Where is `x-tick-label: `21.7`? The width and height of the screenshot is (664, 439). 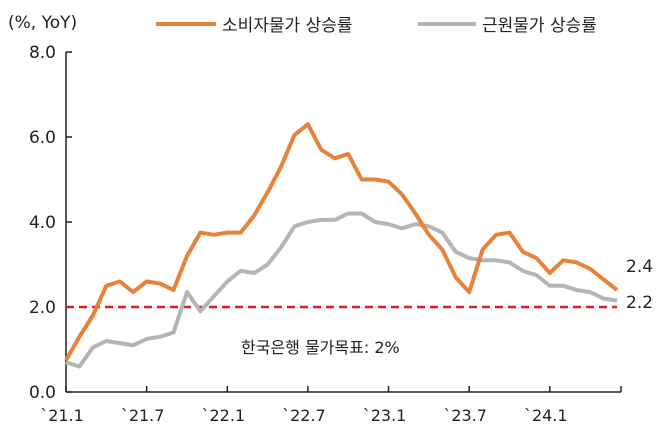
x-tick-label: `21.7 is located at coordinates (143, 415).